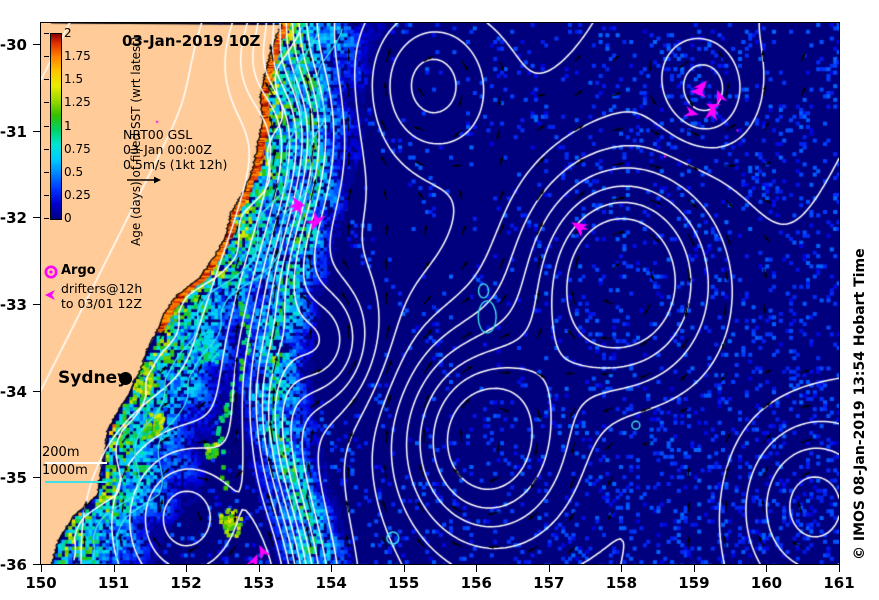 The height and width of the screenshot is (600, 879). Describe the element at coordinates (56, 126) in the screenshot. I see `sst-age-colorbar` at that location.